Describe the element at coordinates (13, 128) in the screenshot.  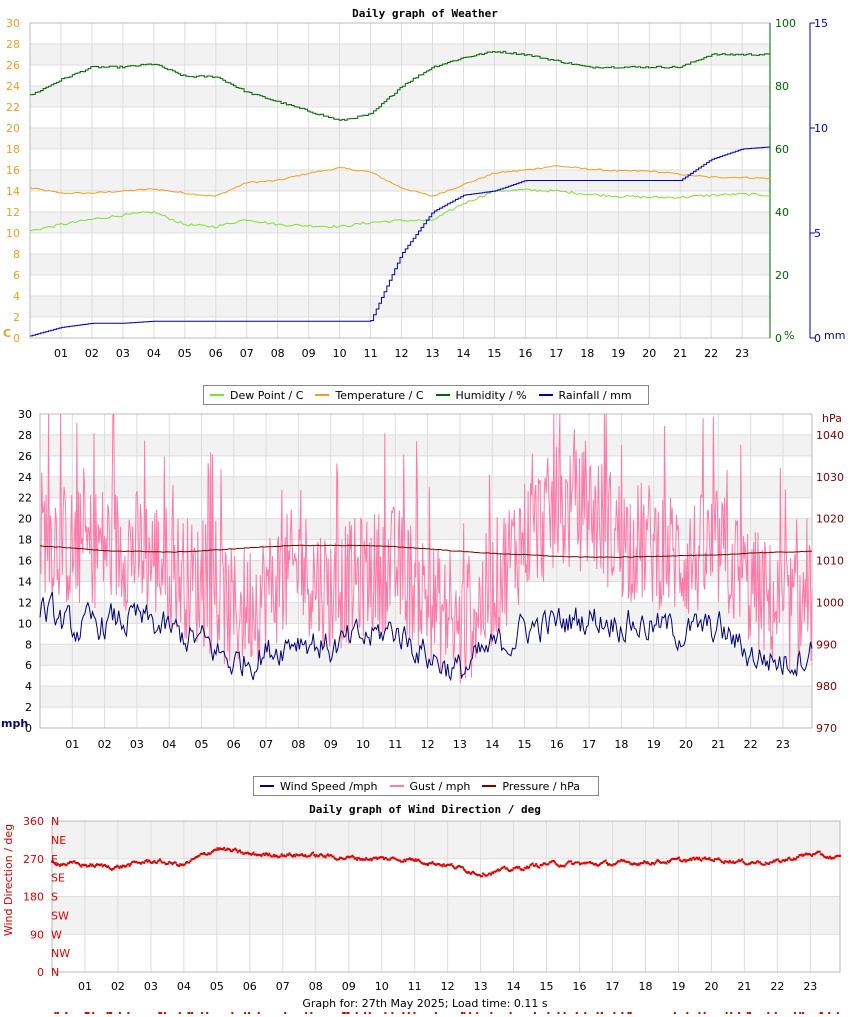
I see `y-tick-label: 20` at that location.